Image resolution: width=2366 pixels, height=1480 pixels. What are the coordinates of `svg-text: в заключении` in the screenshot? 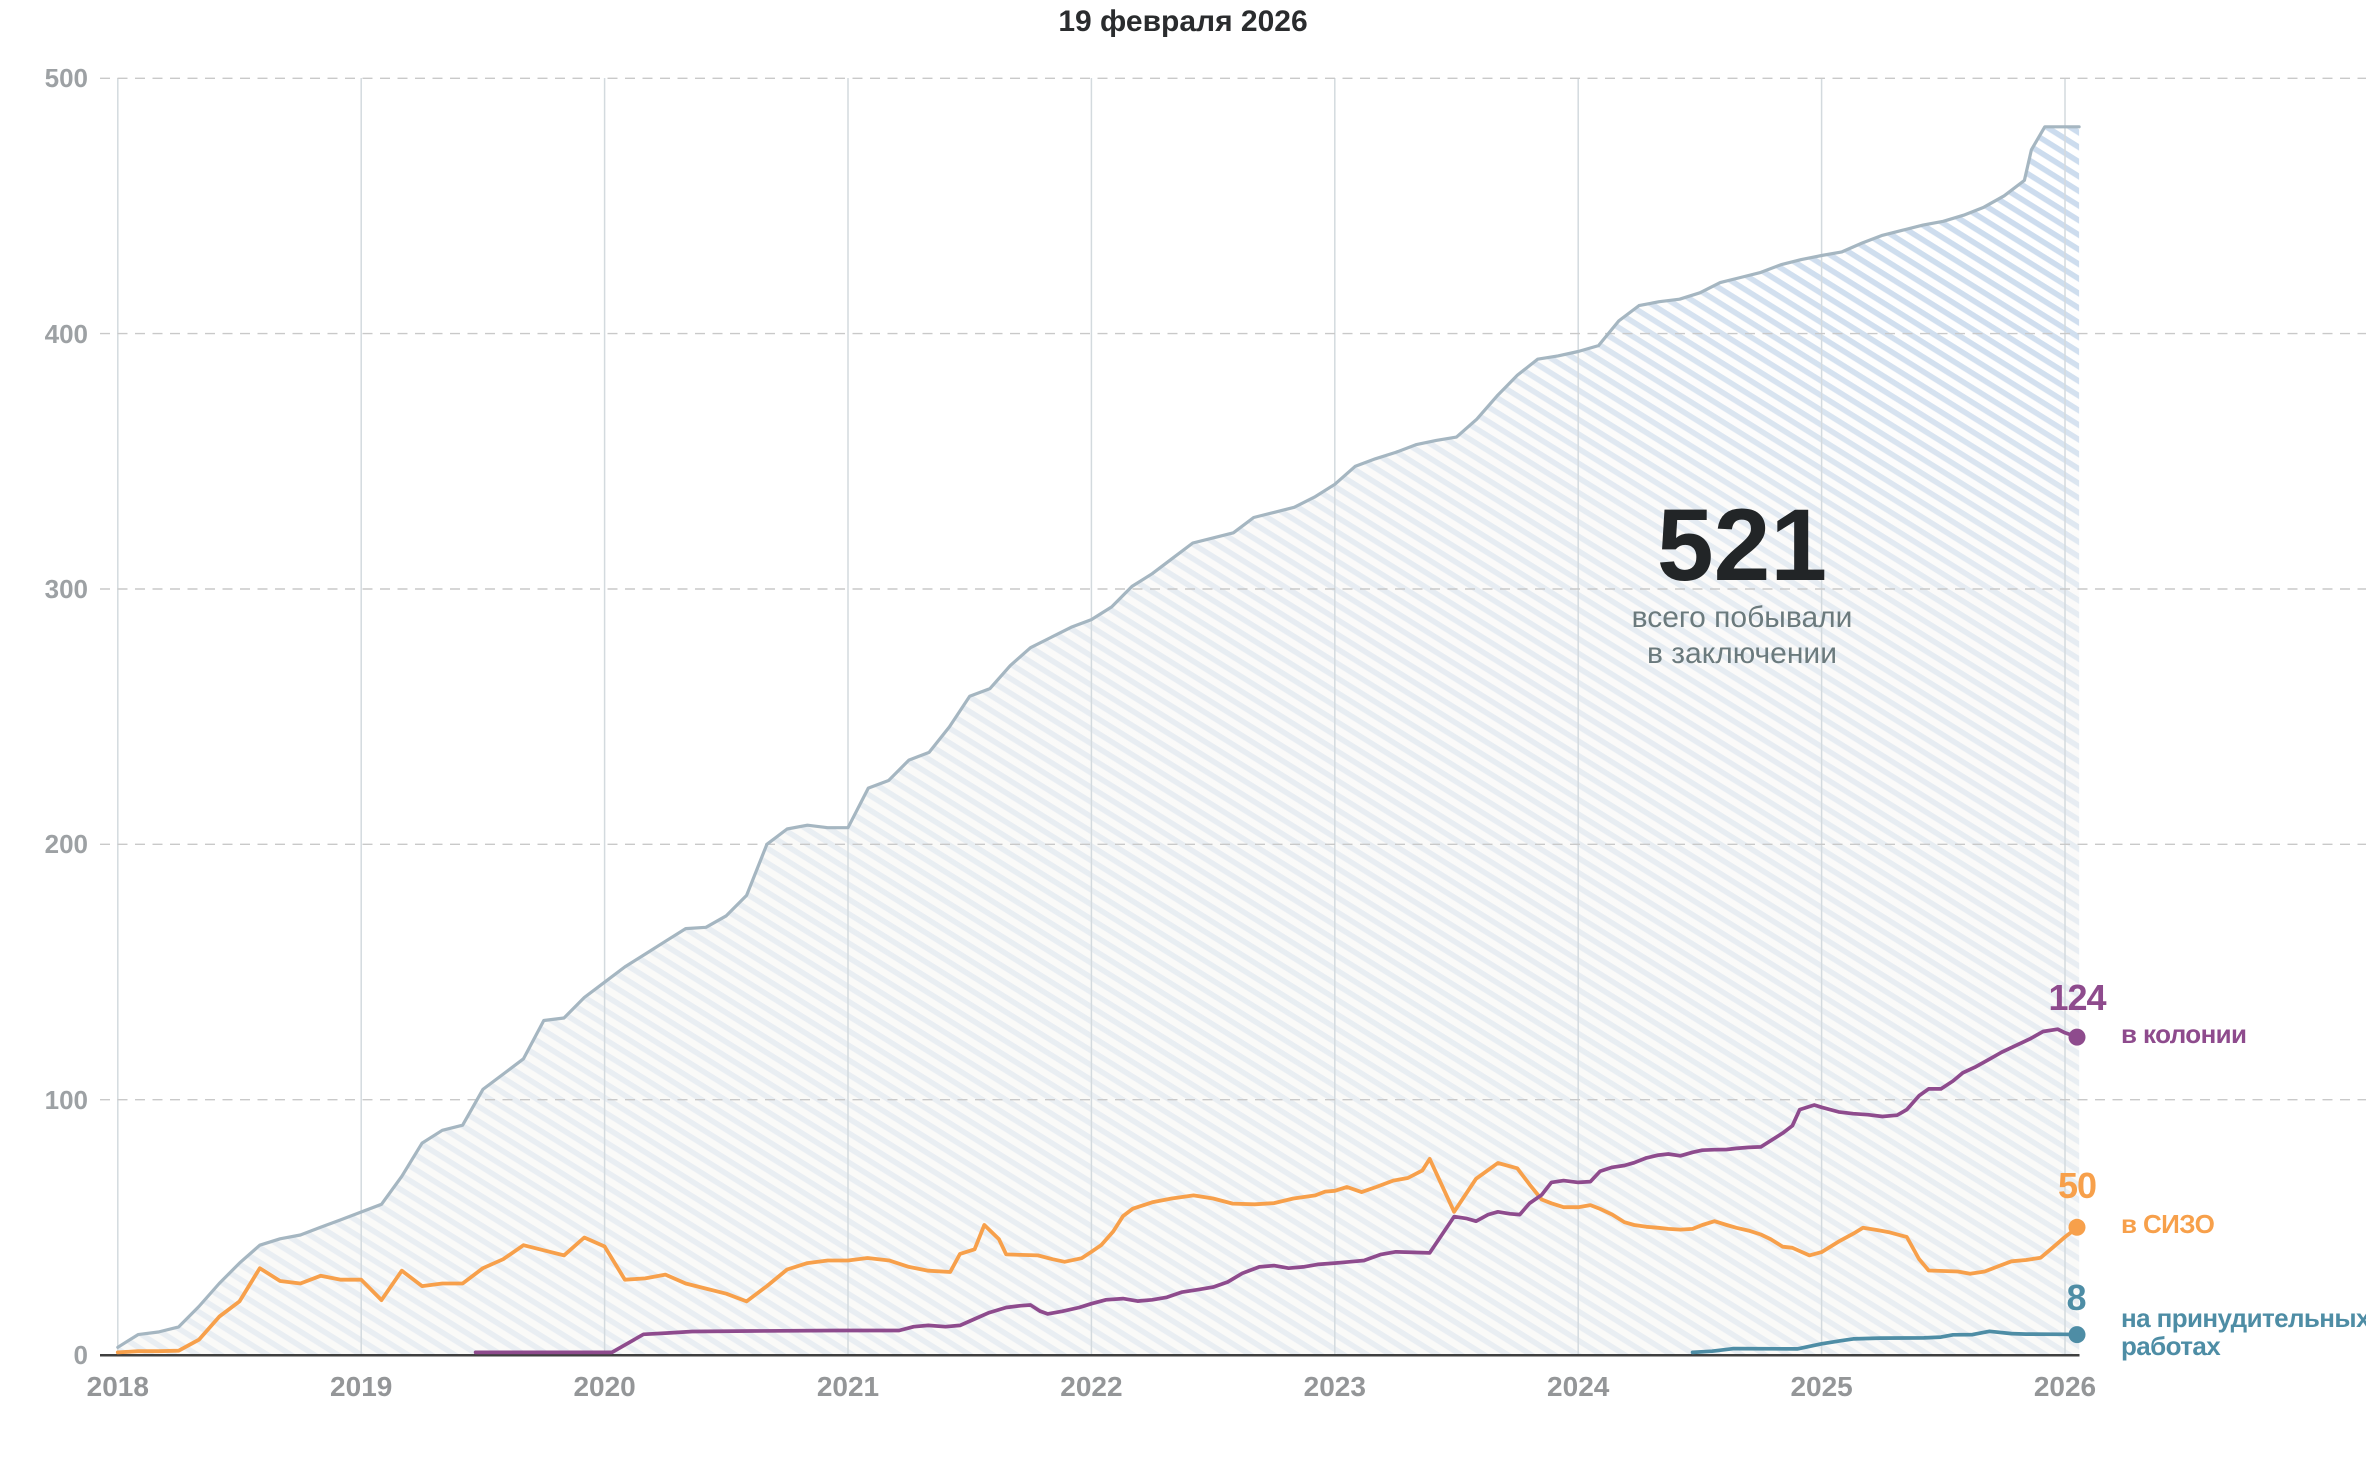 It's located at (1742, 653).